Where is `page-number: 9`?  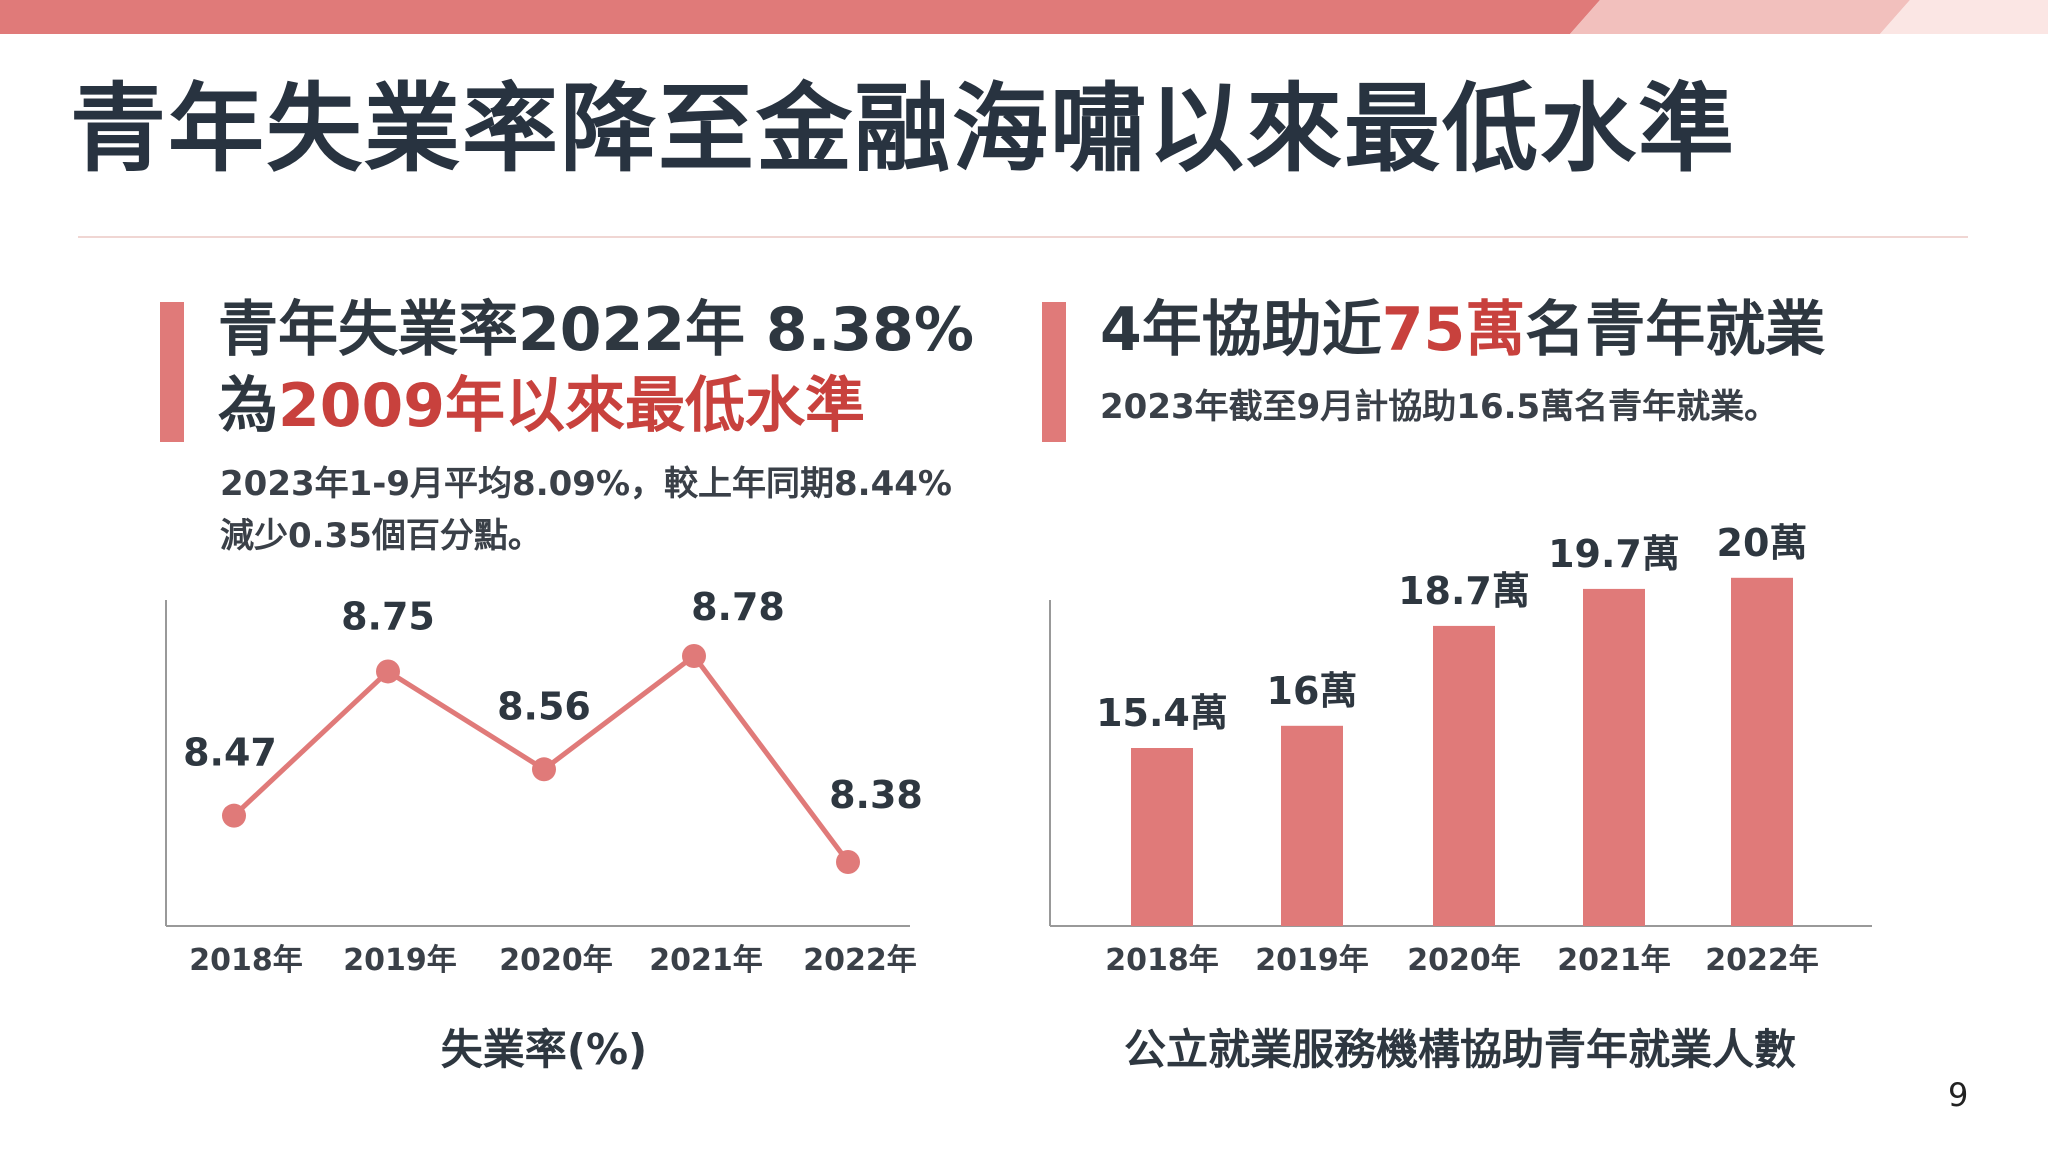 page-number: 9 is located at coordinates (1958, 1095).